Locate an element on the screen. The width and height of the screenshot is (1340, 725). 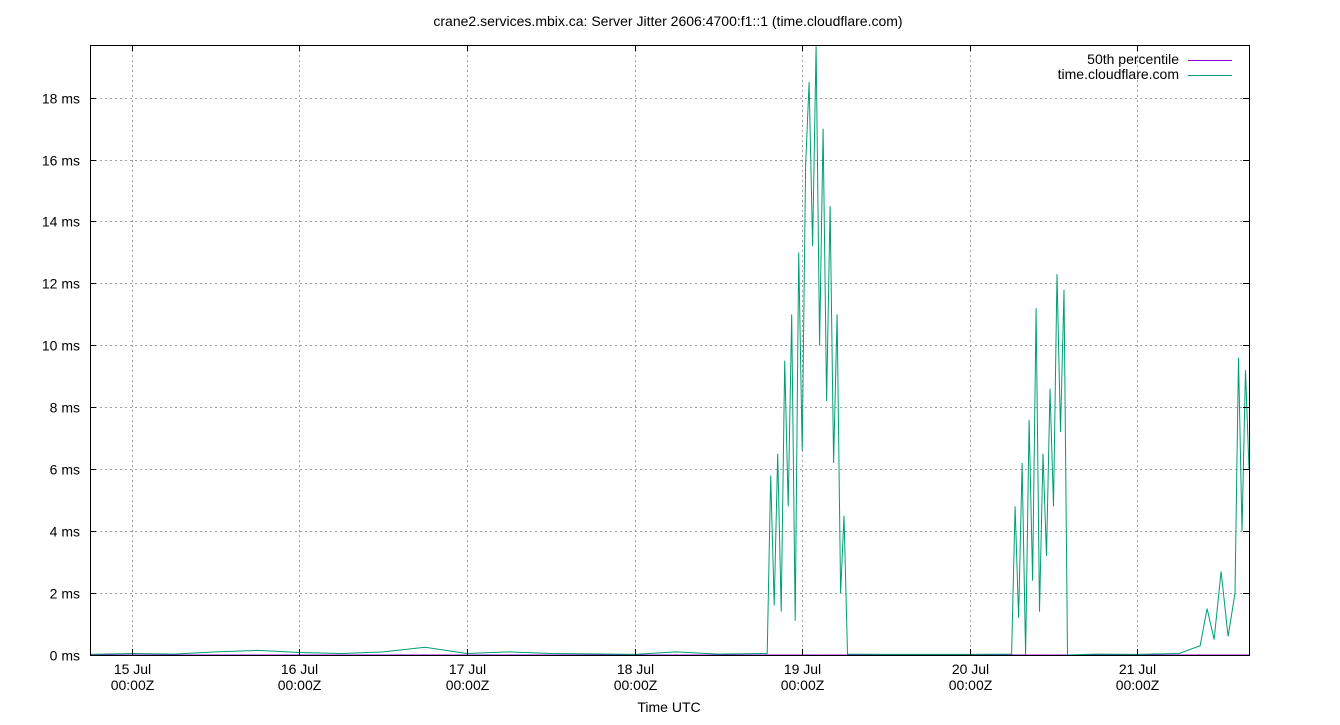
legend-label: time.cloudflare.com is located at coordinates (1118, 74).